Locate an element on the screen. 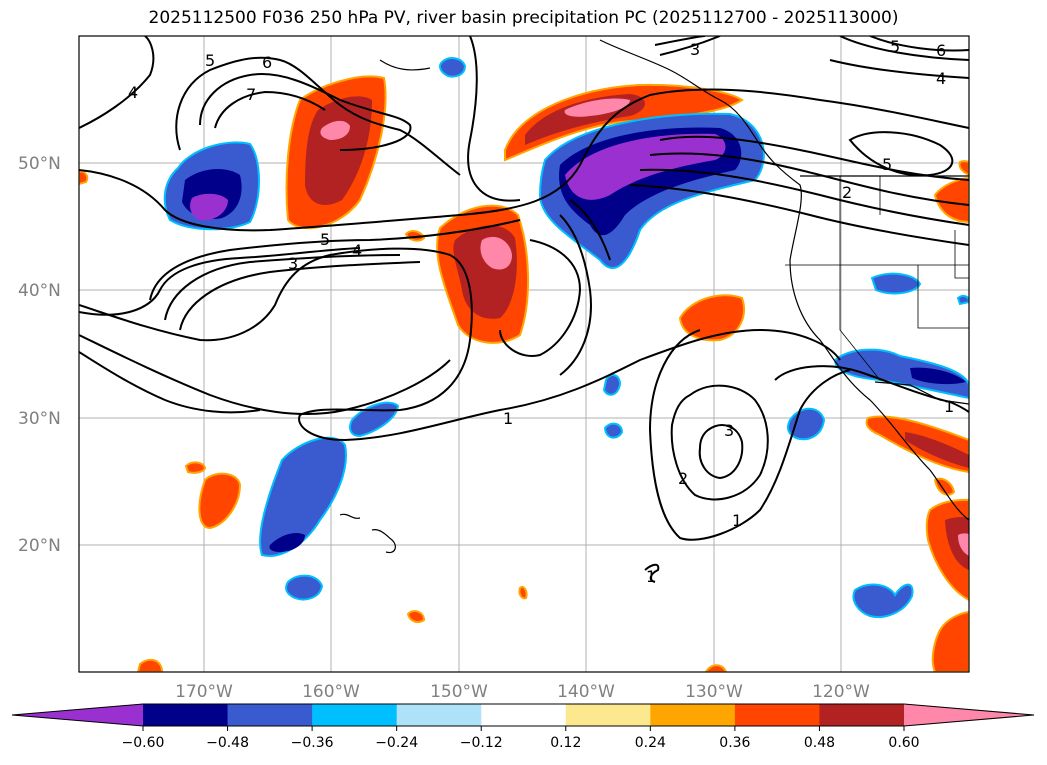  colorbar-tick-label: 0.60 is located at coordinates (903, 743).